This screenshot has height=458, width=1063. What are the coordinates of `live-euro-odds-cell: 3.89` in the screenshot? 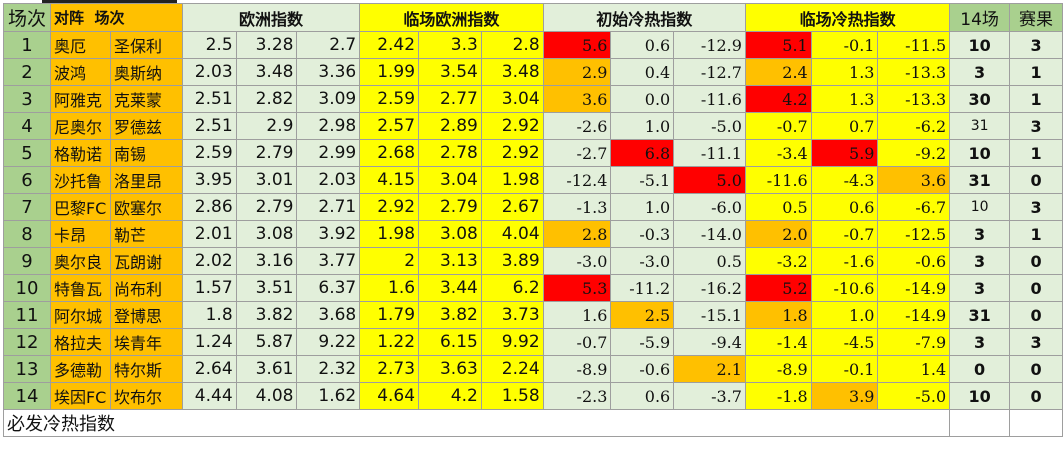 It's located at (512, 261).